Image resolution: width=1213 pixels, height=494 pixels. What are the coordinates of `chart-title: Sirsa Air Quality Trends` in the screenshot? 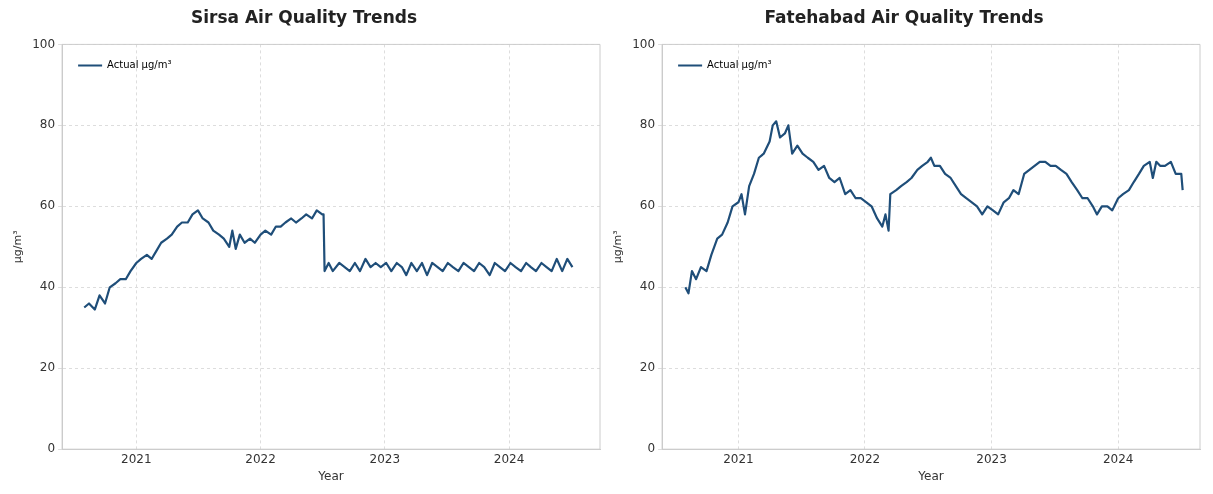 It's located at (304, 16).